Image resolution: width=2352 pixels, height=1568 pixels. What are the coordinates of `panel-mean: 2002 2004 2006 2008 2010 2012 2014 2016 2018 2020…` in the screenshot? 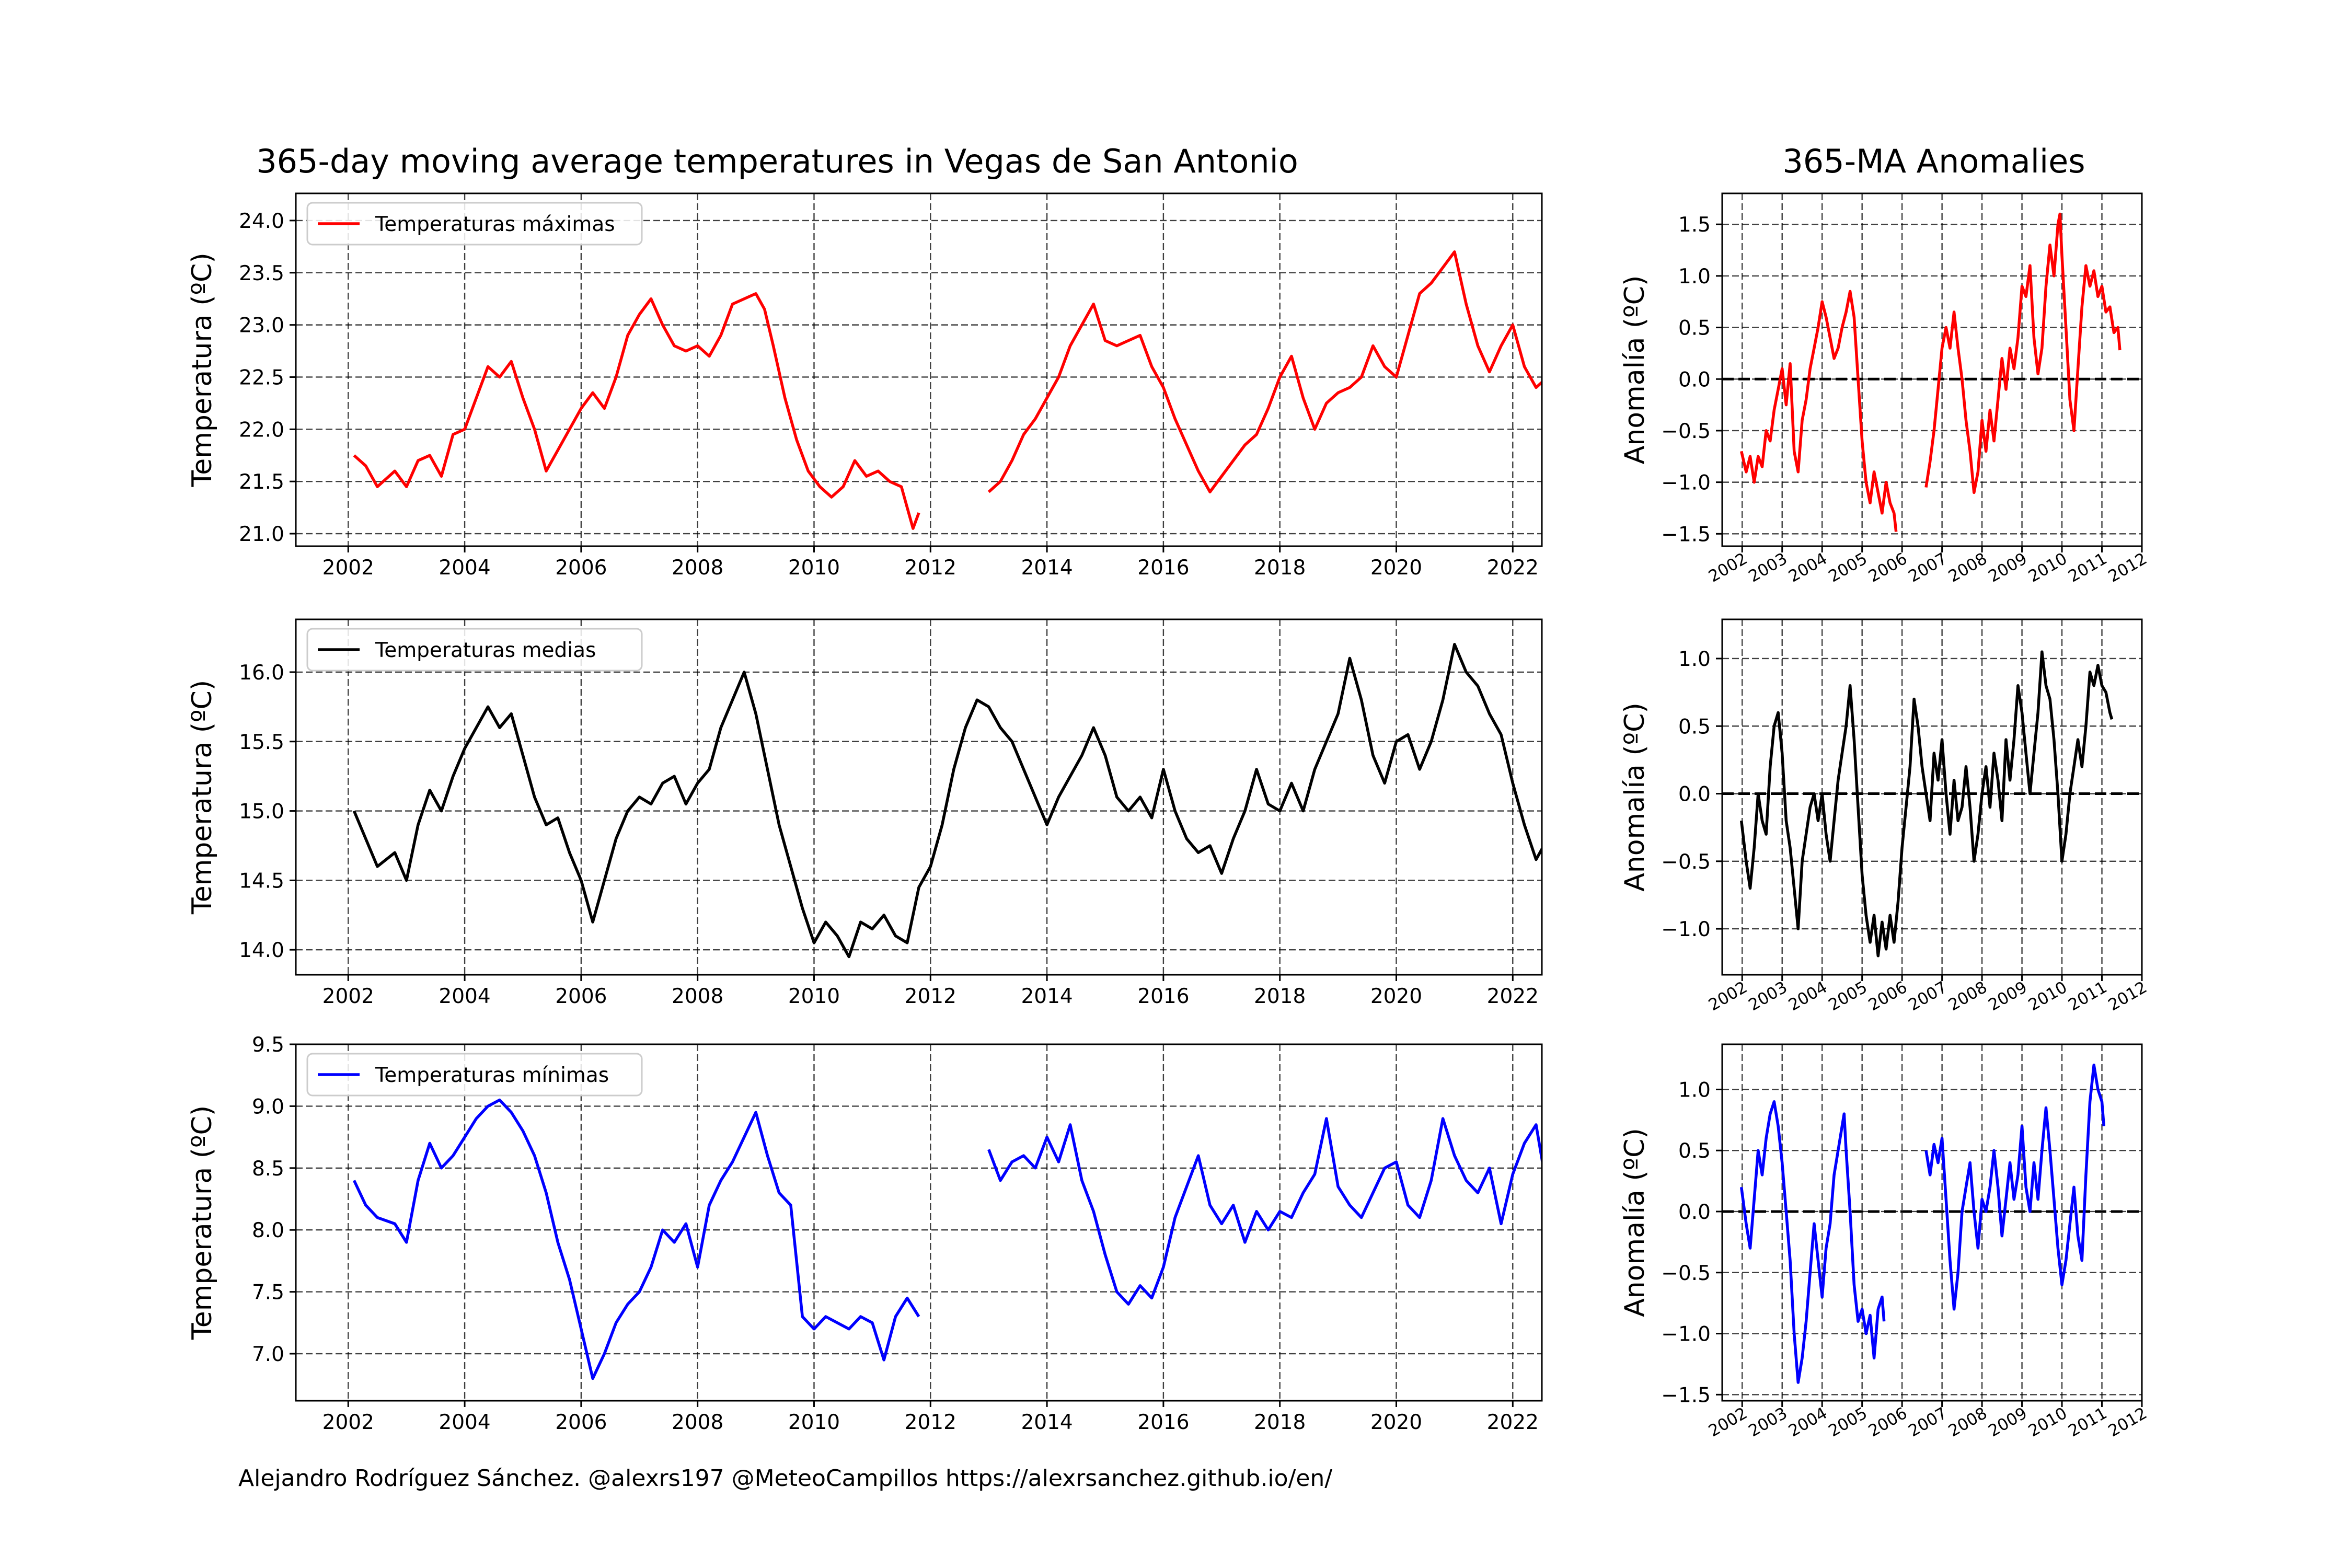 It's located at (865, 813).